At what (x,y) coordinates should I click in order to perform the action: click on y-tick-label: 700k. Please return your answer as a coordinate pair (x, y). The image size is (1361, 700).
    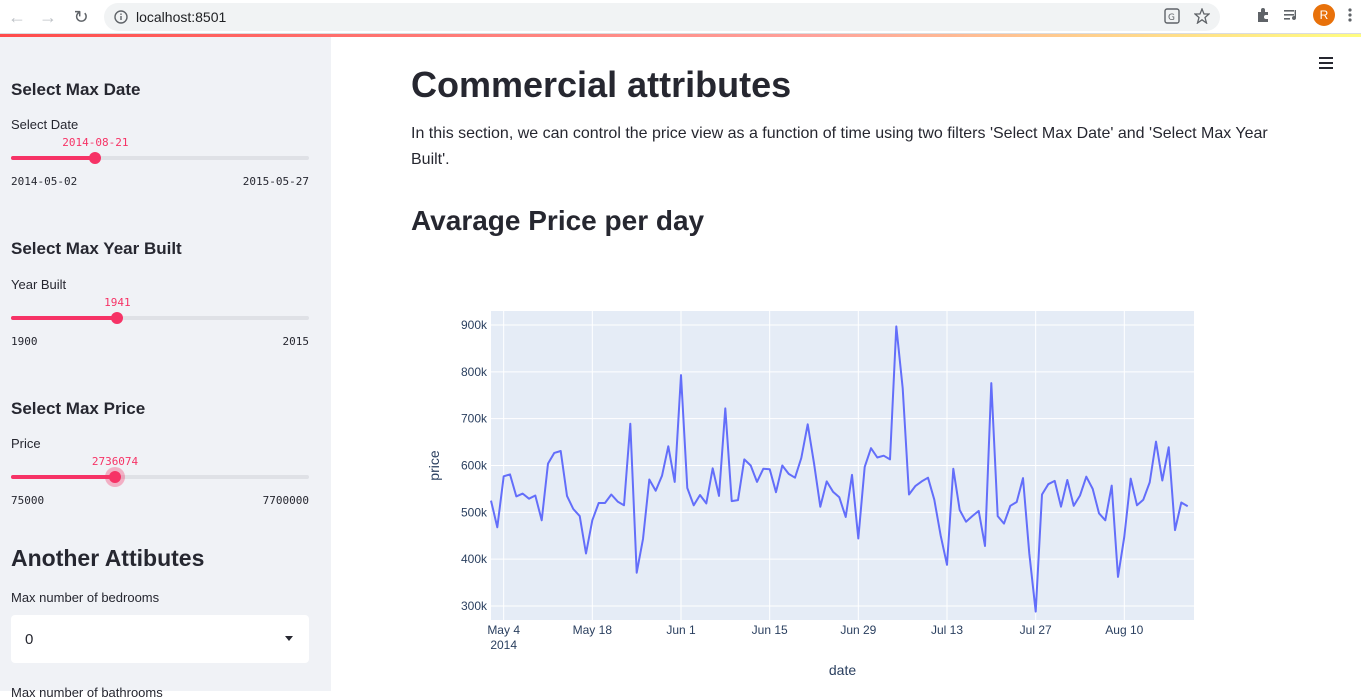
    Looking at the image, I should click on (474, 419).